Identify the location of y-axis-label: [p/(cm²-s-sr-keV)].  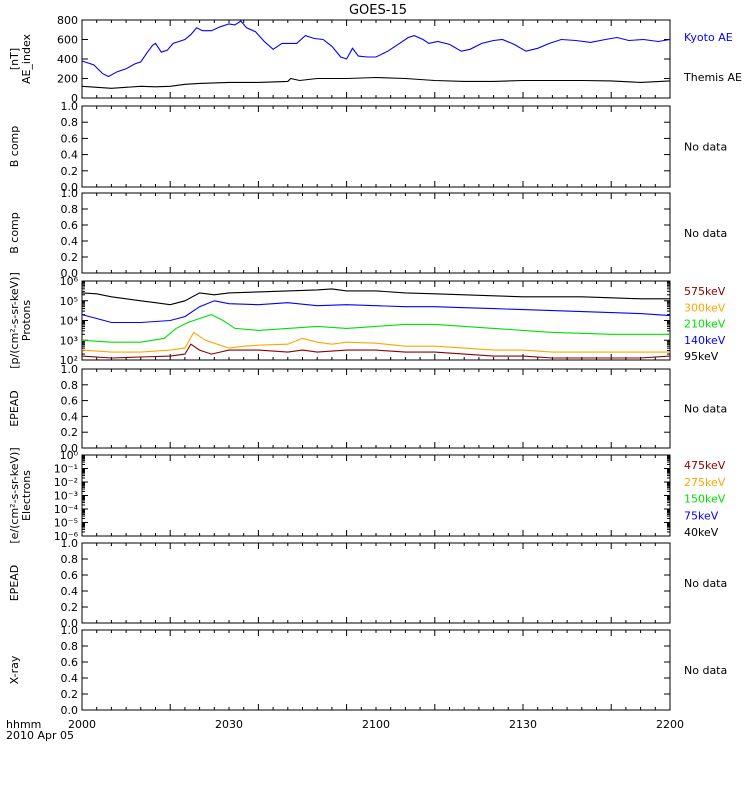
(14, 320).